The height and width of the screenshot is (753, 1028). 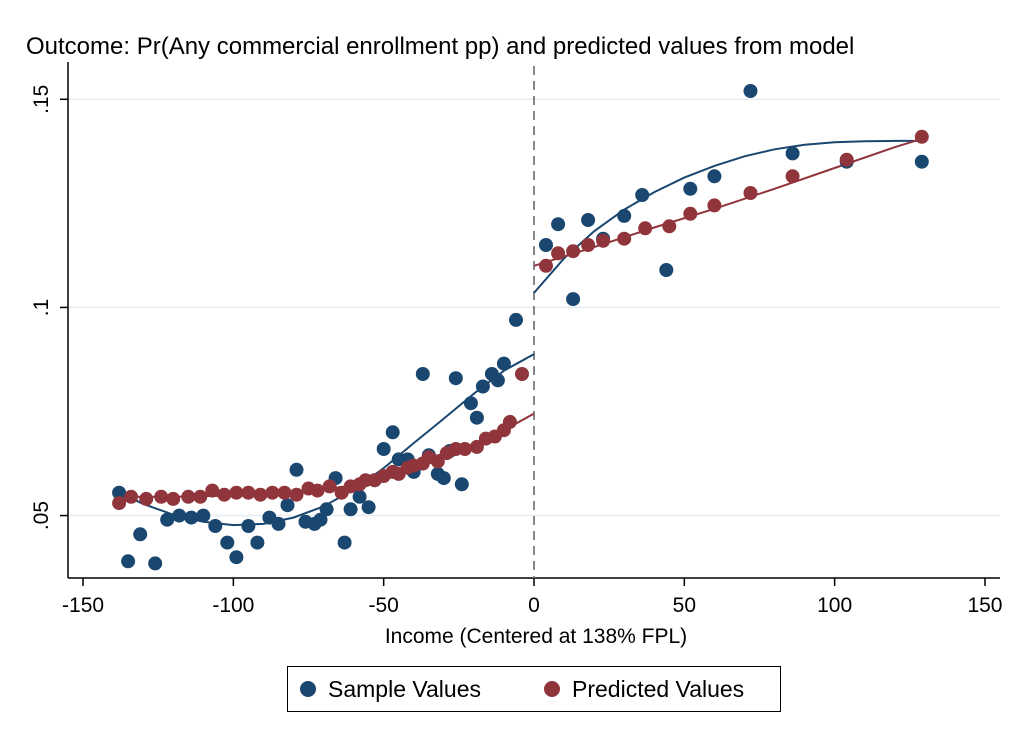 I want to click on legend-marker-predicted, so click(x=552, y=689).